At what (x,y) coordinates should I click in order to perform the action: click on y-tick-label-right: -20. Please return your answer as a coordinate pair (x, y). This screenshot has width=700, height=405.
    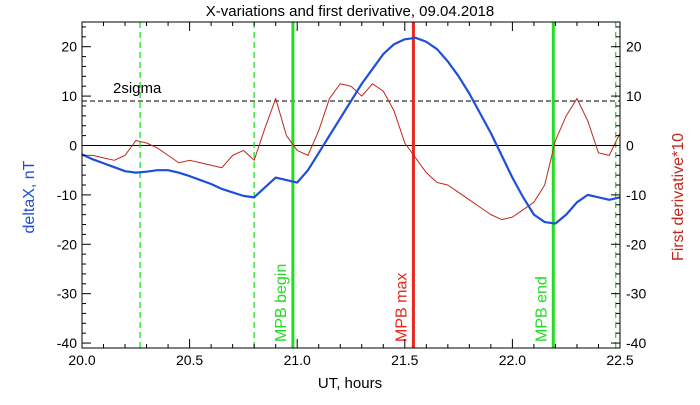
    Looking at the image, I should click on (636, 244).